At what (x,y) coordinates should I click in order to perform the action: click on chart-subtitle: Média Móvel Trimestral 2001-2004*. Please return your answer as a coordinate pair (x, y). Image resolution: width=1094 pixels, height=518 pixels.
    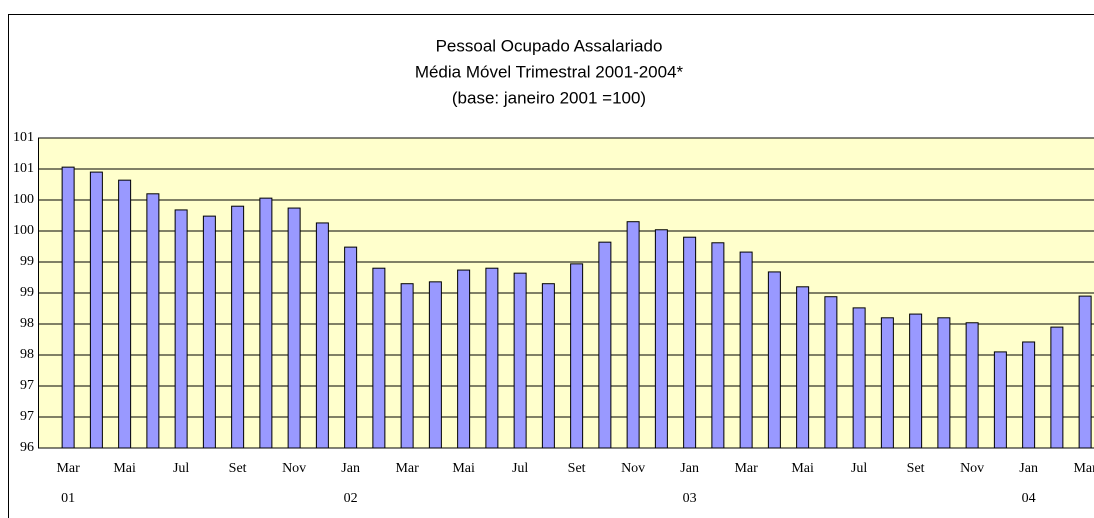
    Looking at the image, I should click on (549, 71).